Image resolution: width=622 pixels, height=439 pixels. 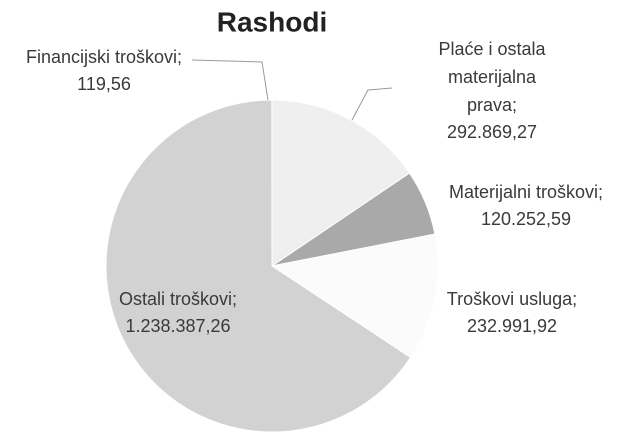 I want to click on label-line: Ostali troškovi;, so click(x=178, y=299).